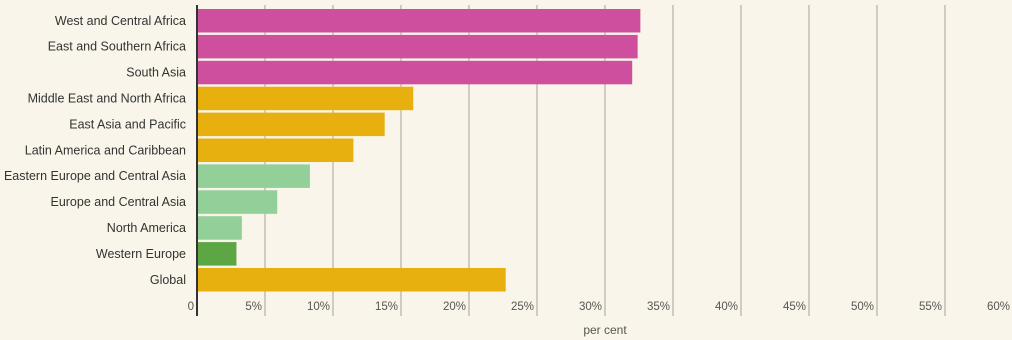  I want to click on category-label: Global, so click(168, 280).